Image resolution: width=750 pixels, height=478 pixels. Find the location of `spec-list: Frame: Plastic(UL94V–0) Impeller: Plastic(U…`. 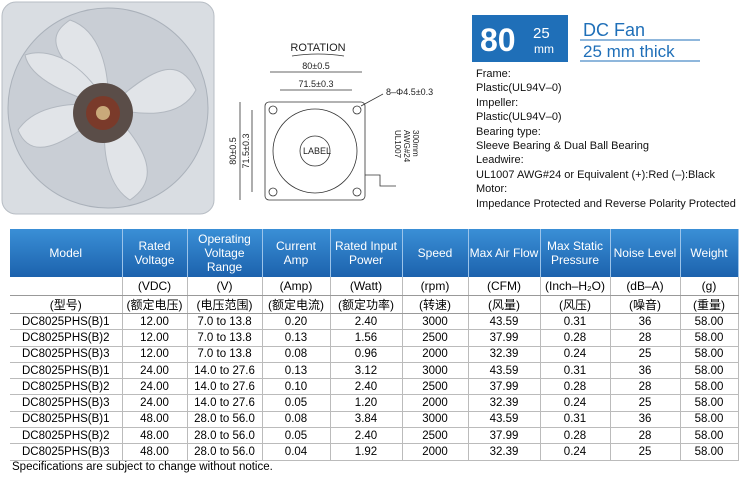

spec-list: Frame: Plastic(UL94V–0) Impeller: Plastic(U… is located at coordinates (606, 139).